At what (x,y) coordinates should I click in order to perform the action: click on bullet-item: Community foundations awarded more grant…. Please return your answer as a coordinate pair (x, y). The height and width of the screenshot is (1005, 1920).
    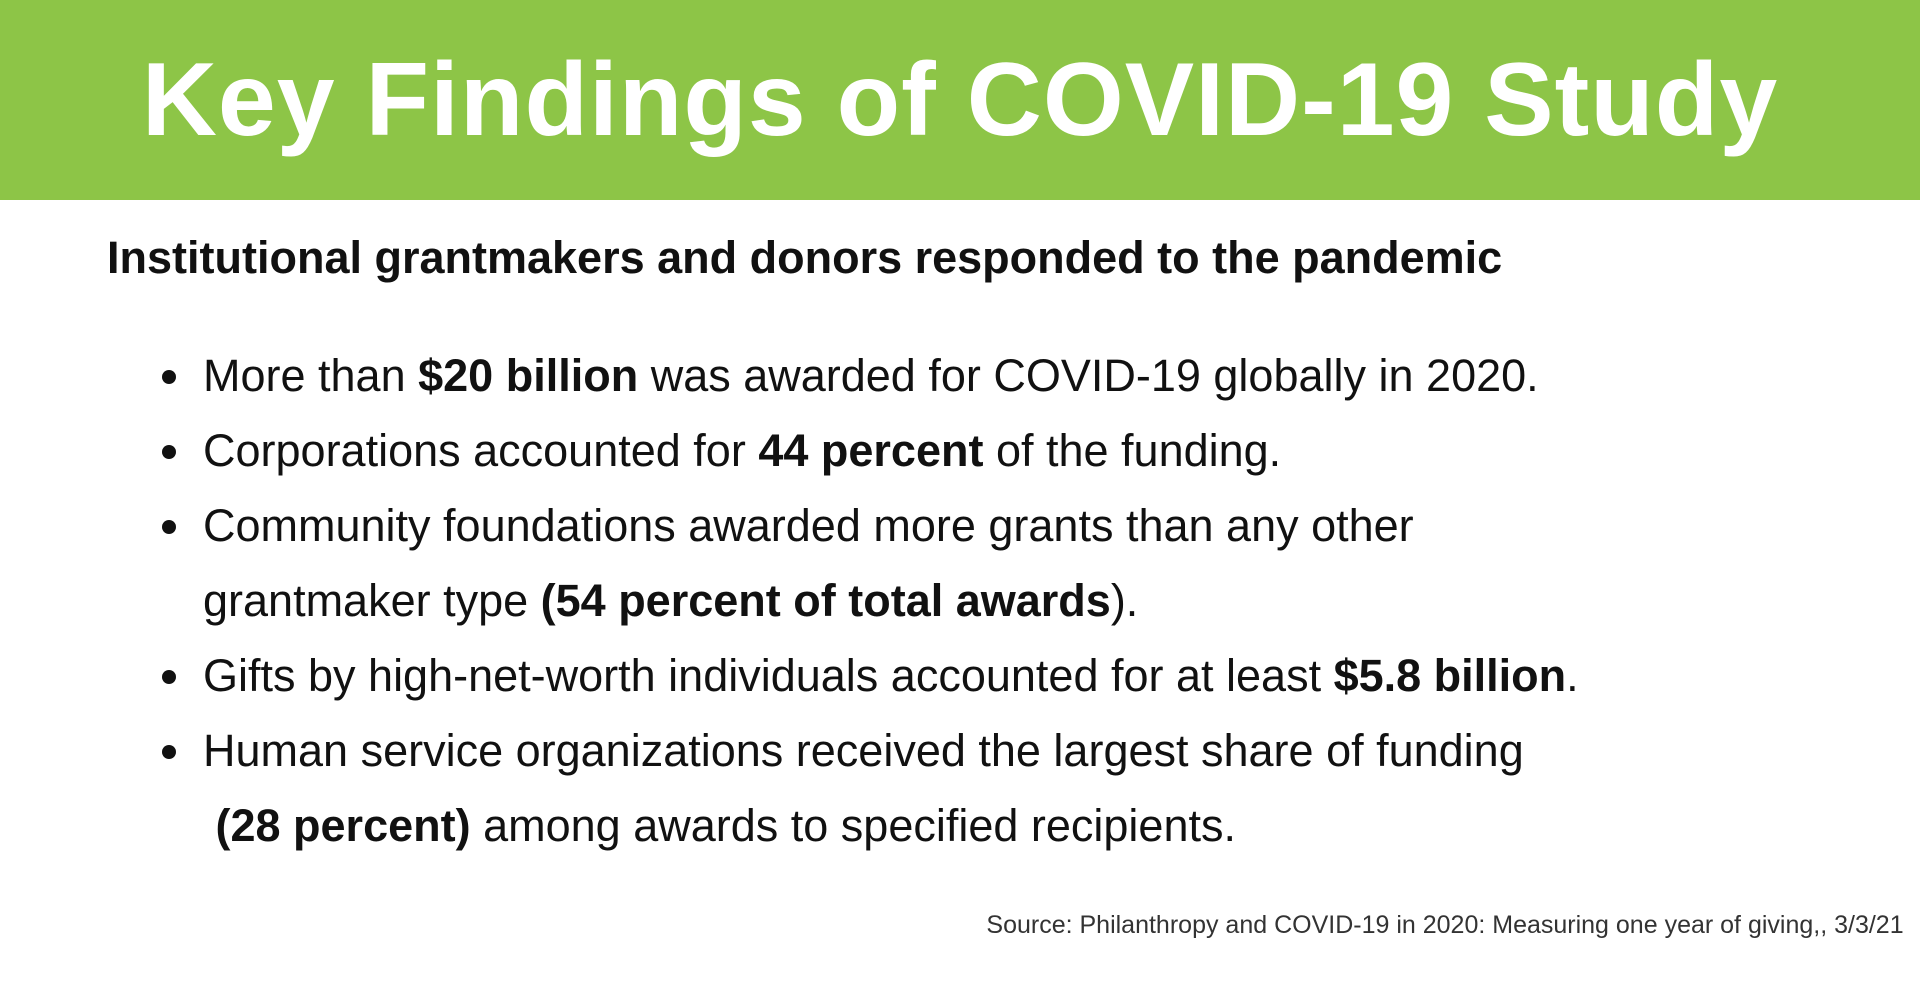
    Looking at the image, I should click on (869, 563).